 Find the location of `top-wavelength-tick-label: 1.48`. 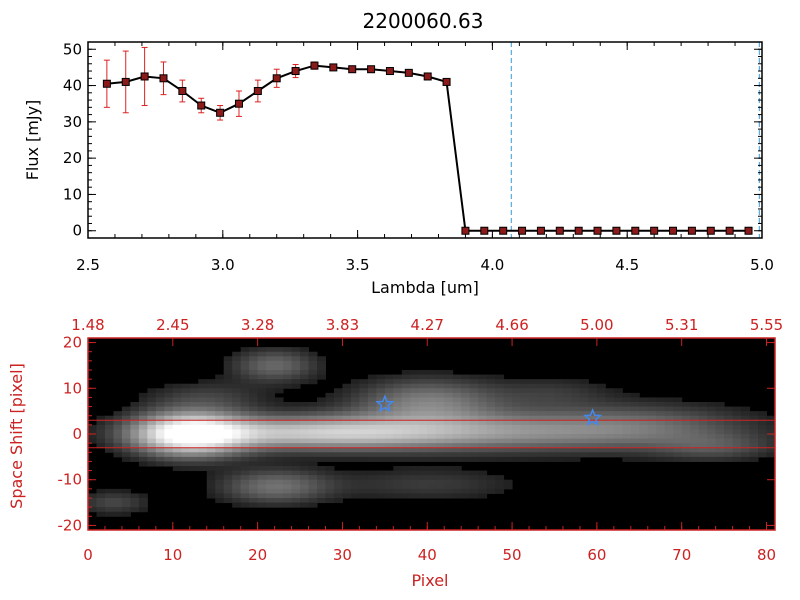

top-wavelength-tick-label: 1.48 is located at coordinates (87, 325).